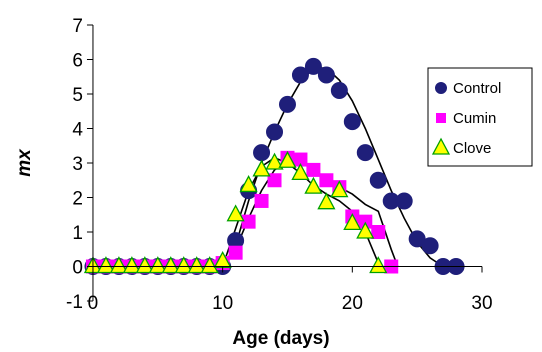  What do you see at coordinates (352, 303) in the screenshot?
I see `x-tick-label: 20` at bounding box center [352, 303].